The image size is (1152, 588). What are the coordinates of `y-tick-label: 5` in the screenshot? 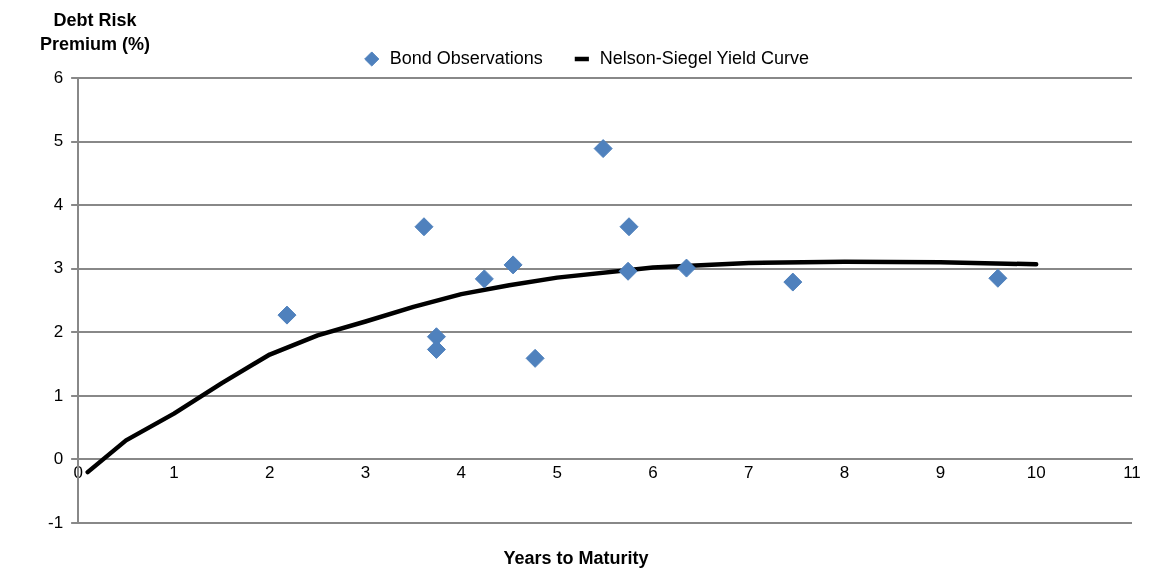 It's located at (58, 141).